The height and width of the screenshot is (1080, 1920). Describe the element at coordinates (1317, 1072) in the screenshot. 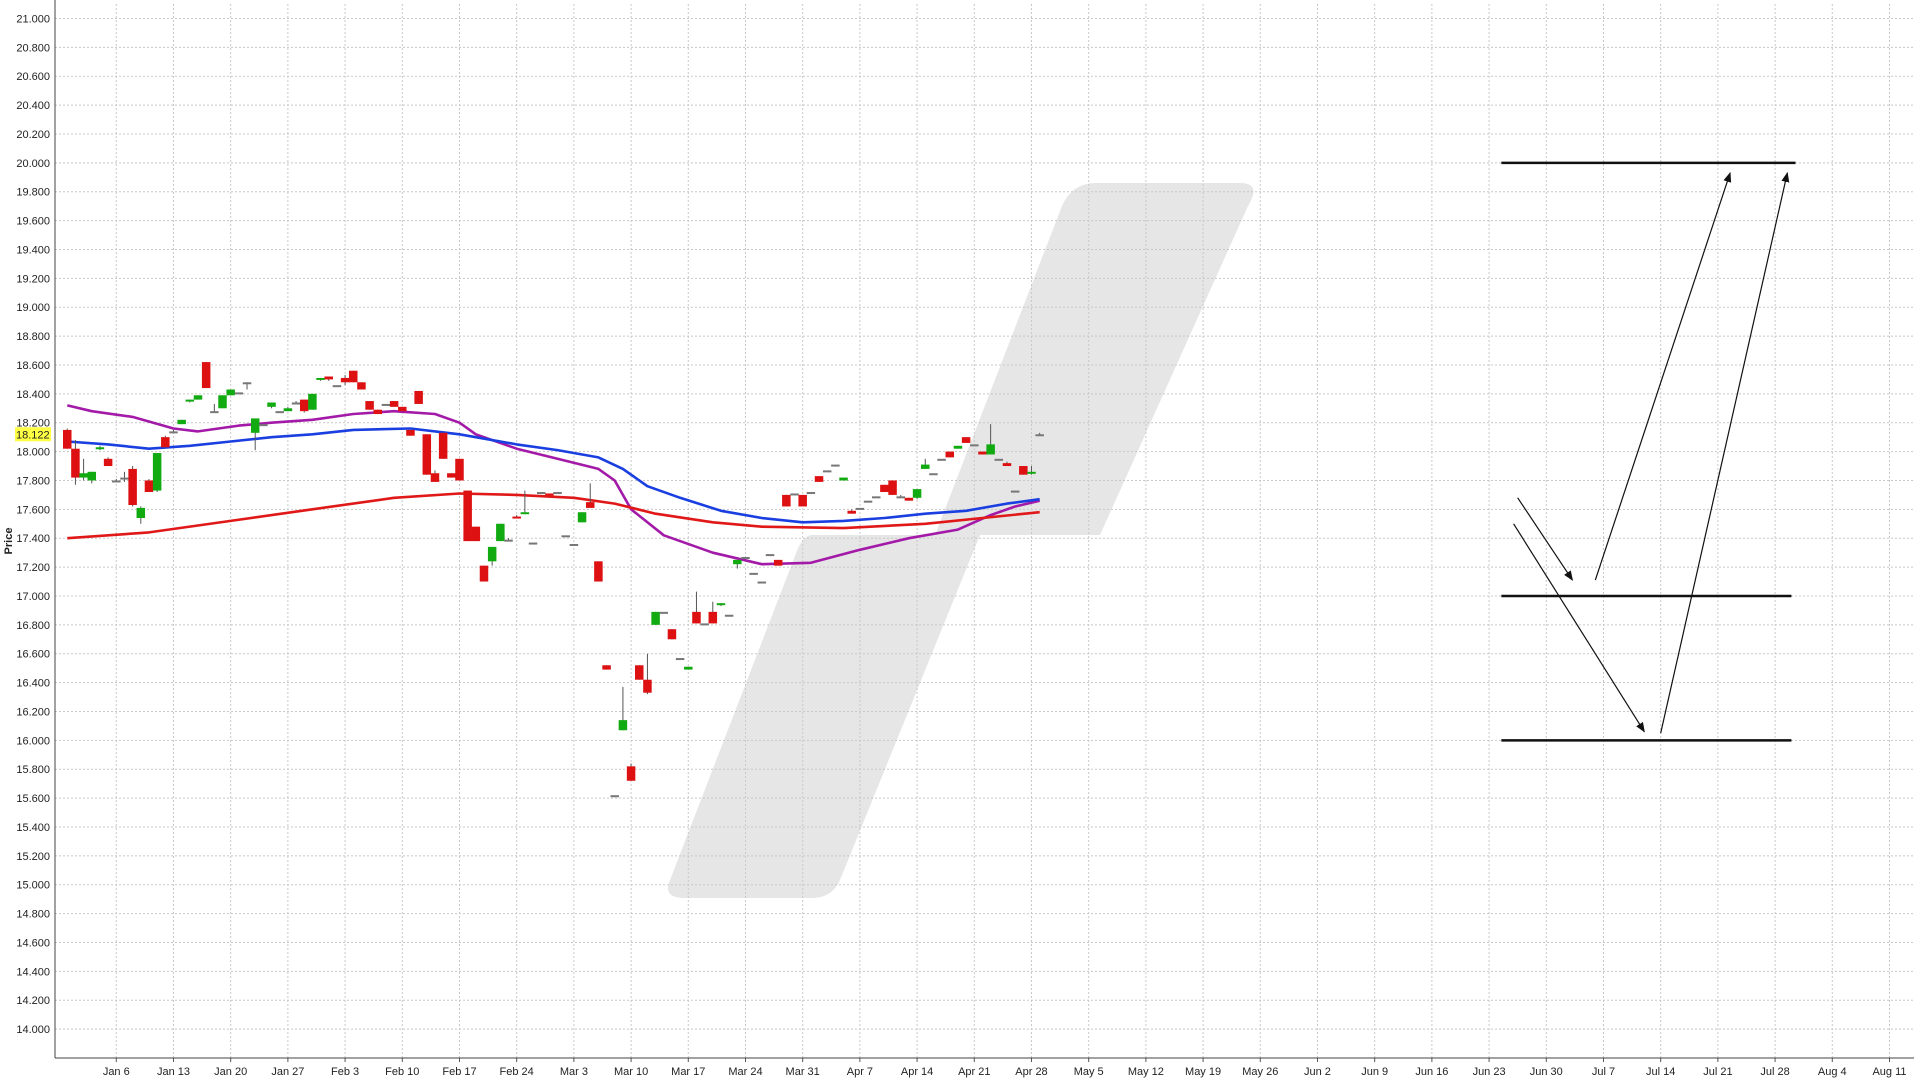

I see `x-tick-label: Jun 2` at that location.